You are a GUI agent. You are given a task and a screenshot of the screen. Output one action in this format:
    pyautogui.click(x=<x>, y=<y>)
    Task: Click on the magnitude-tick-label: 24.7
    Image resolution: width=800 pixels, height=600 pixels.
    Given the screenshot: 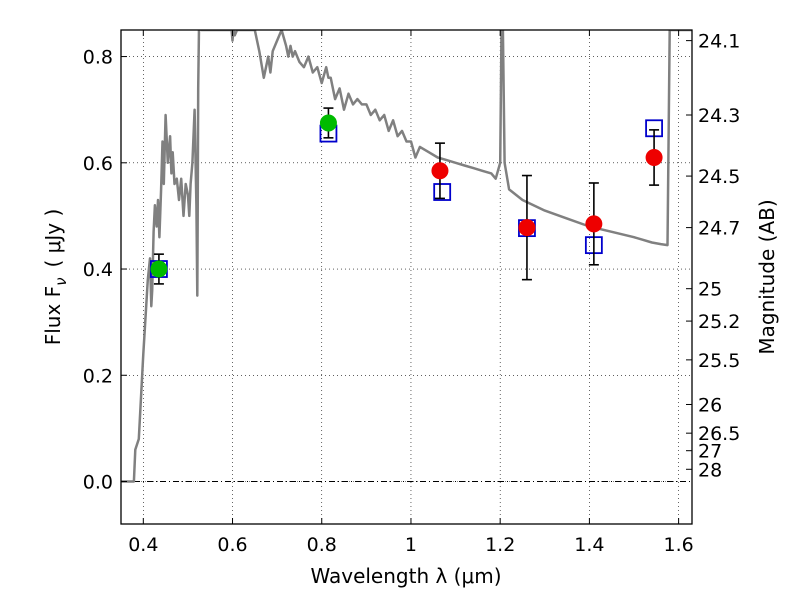 What is the action you would take?
    pyautogui.click(x=719, y=229)
    